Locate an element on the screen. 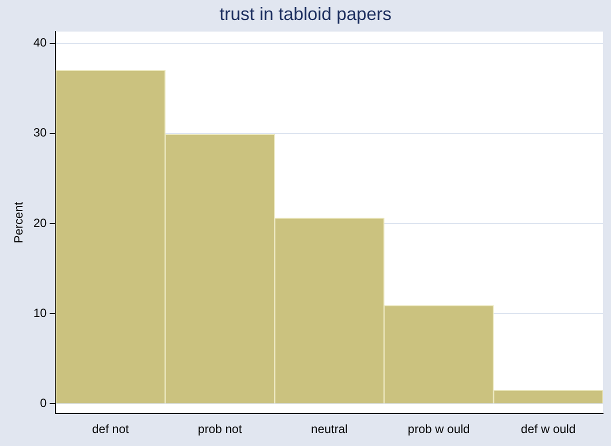  y-tick-label: 0 is located at coordinates (44, 403).